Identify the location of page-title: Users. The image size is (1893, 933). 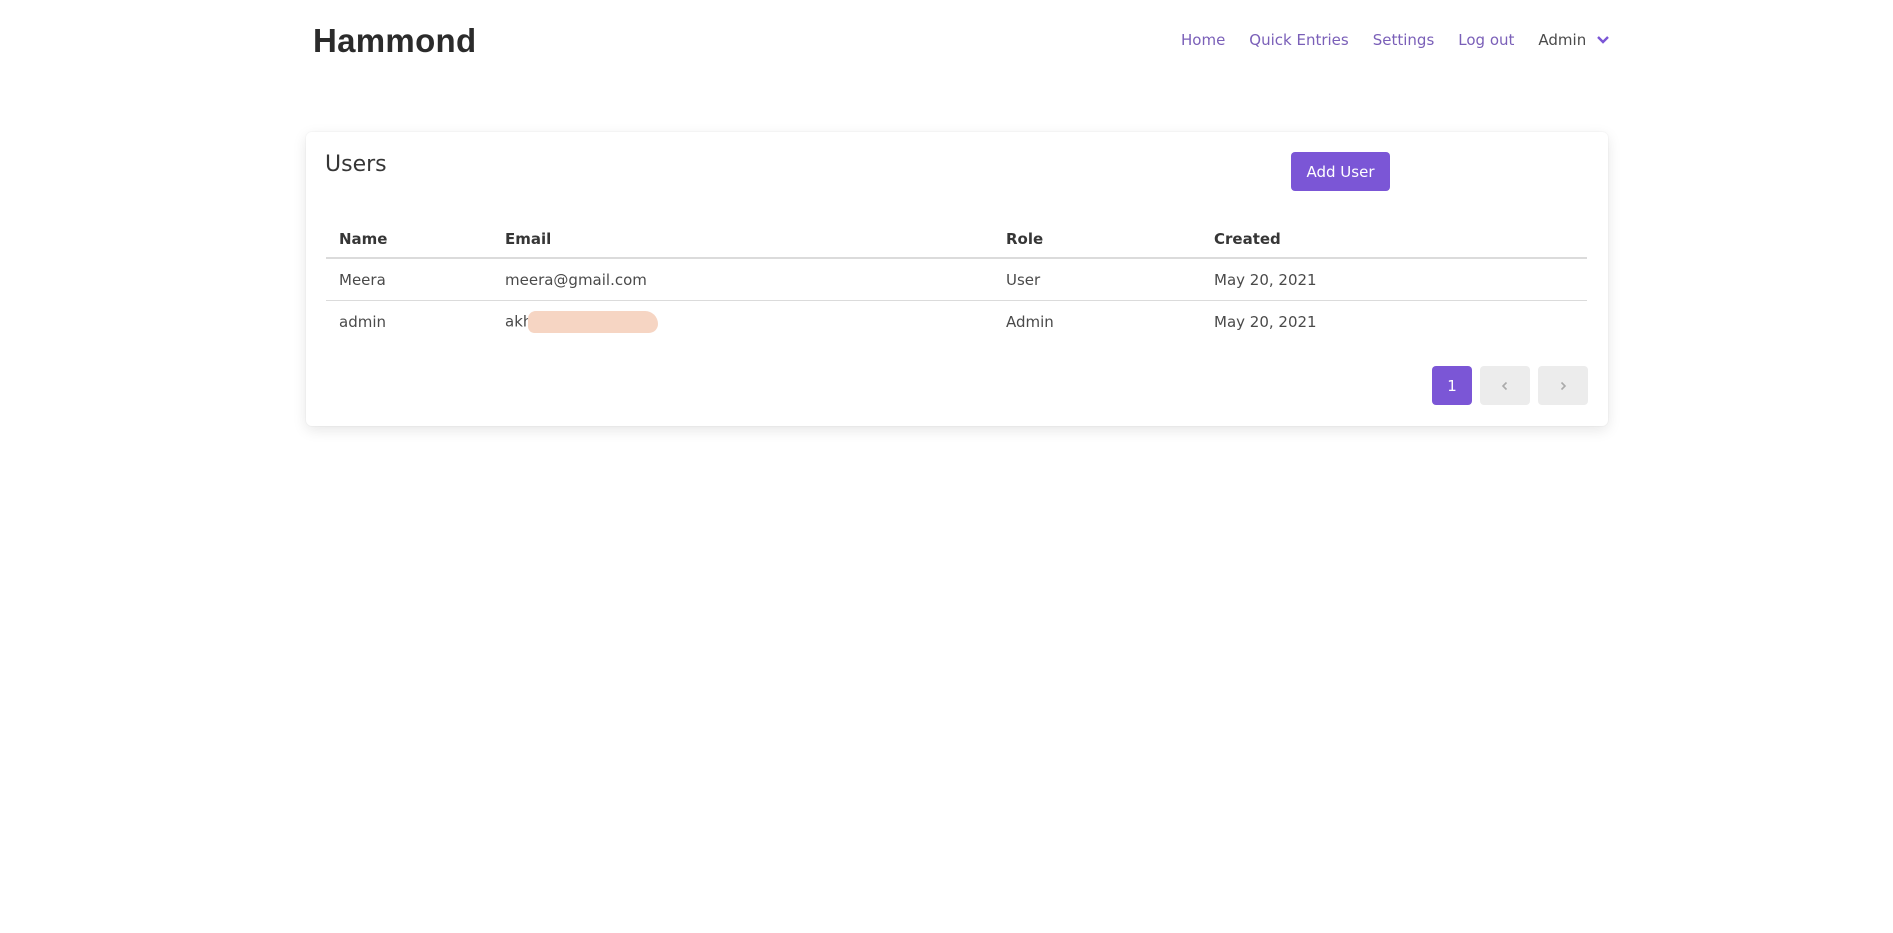
(356, 164).